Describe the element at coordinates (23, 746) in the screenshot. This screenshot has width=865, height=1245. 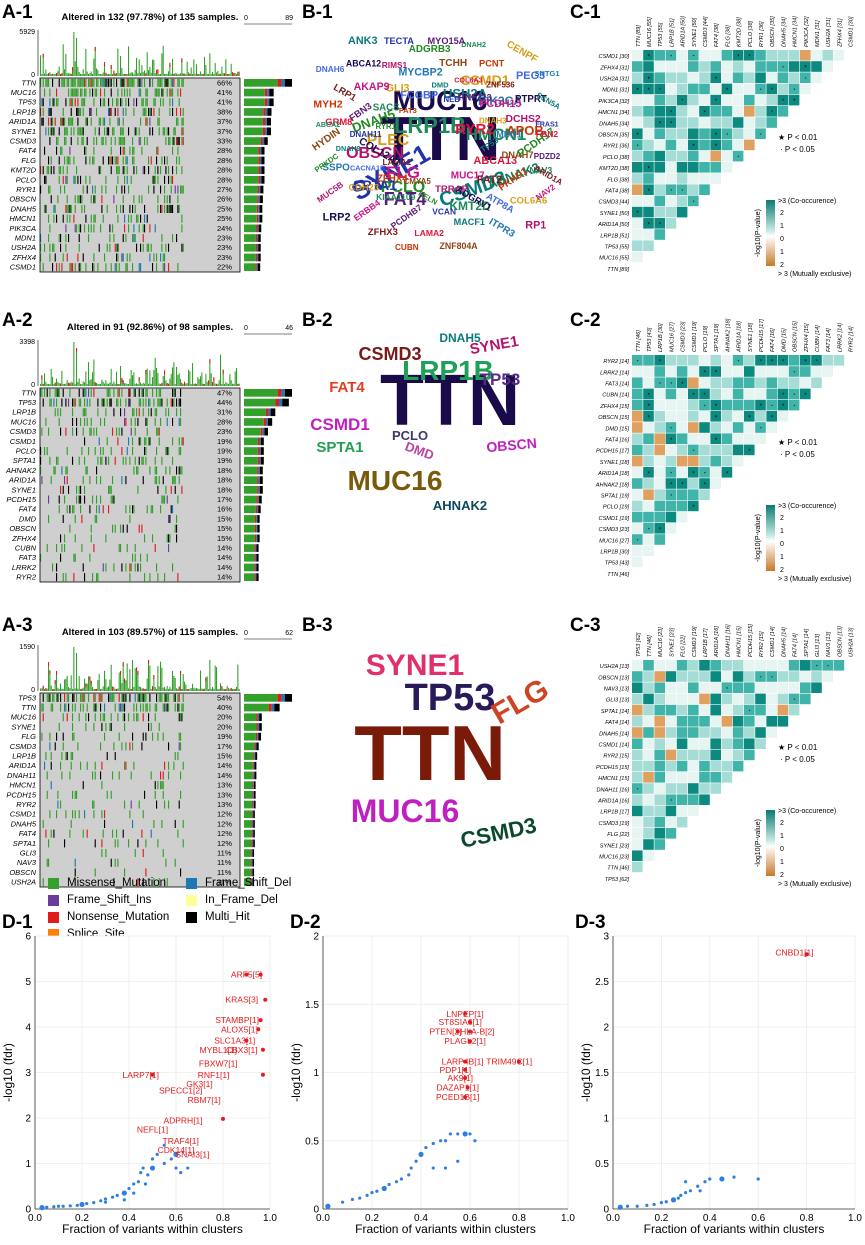
I see `gene-label: CSMD3` at that location.